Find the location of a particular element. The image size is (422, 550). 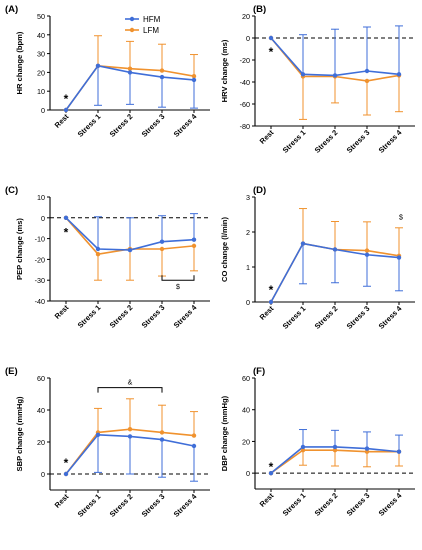

y-tick-label: -30 is located at coordinates (40, 280).